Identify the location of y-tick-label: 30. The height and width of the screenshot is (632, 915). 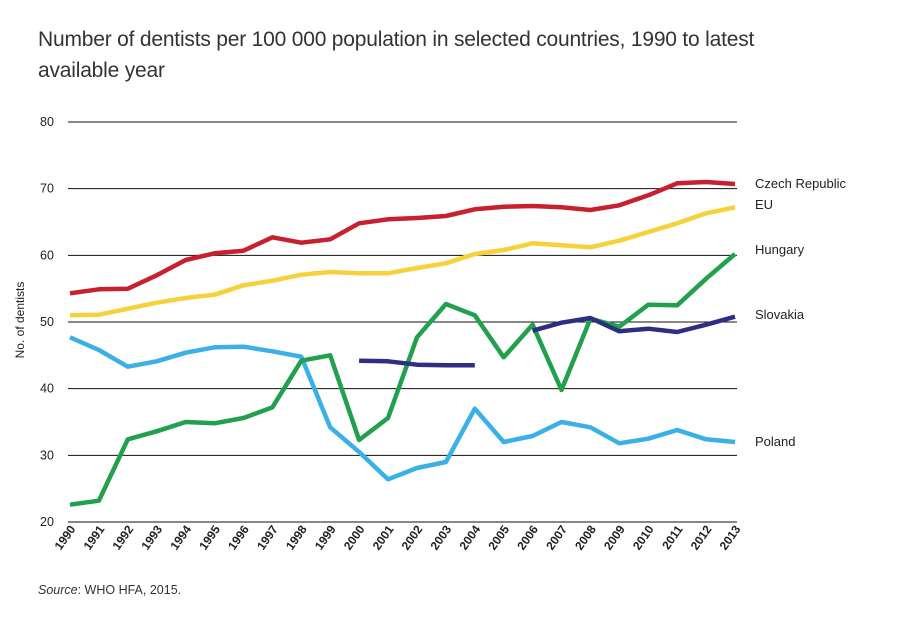
(47, 455).